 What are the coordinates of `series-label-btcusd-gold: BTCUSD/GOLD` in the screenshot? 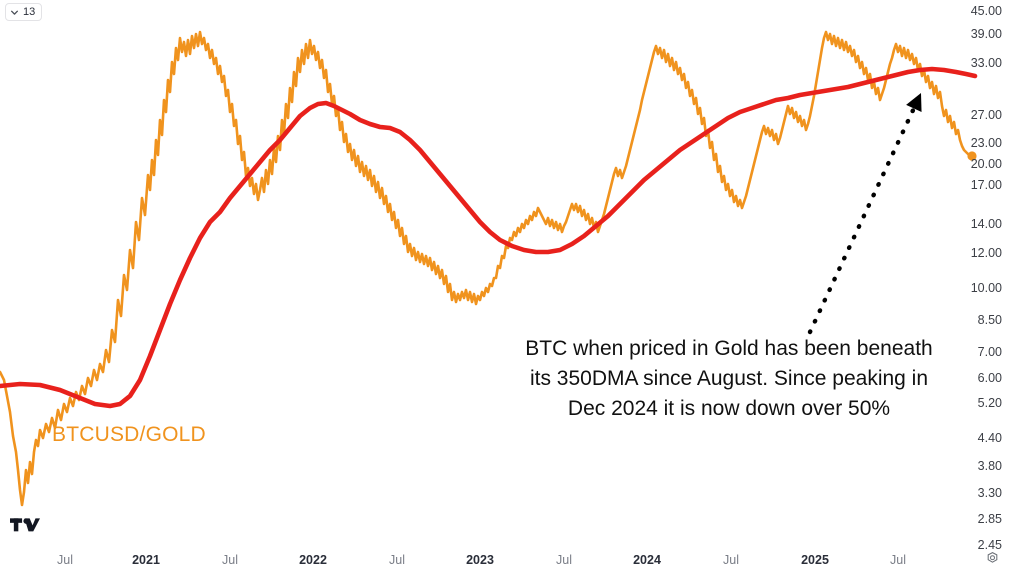 It's located at (129, 434).